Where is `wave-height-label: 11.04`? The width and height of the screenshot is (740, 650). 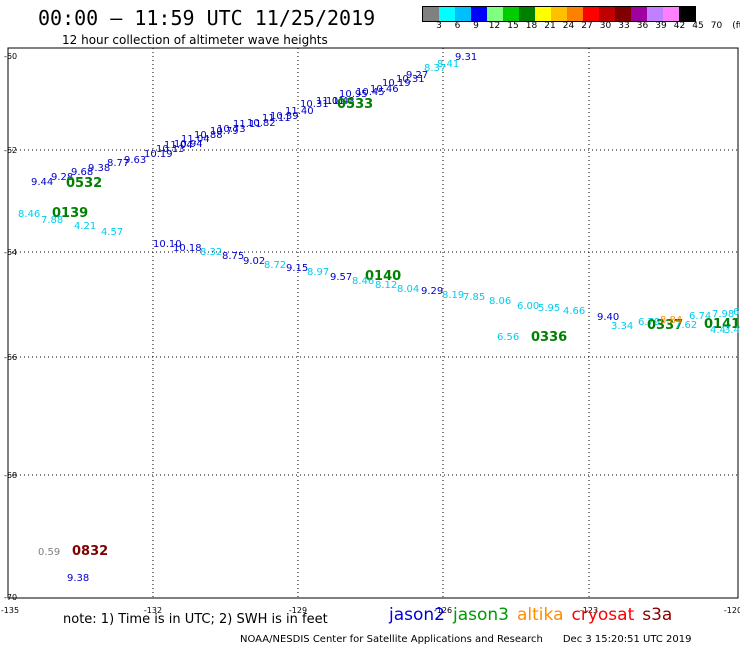
wave-height-label: 11.04 is located at coordinates (178, 145).